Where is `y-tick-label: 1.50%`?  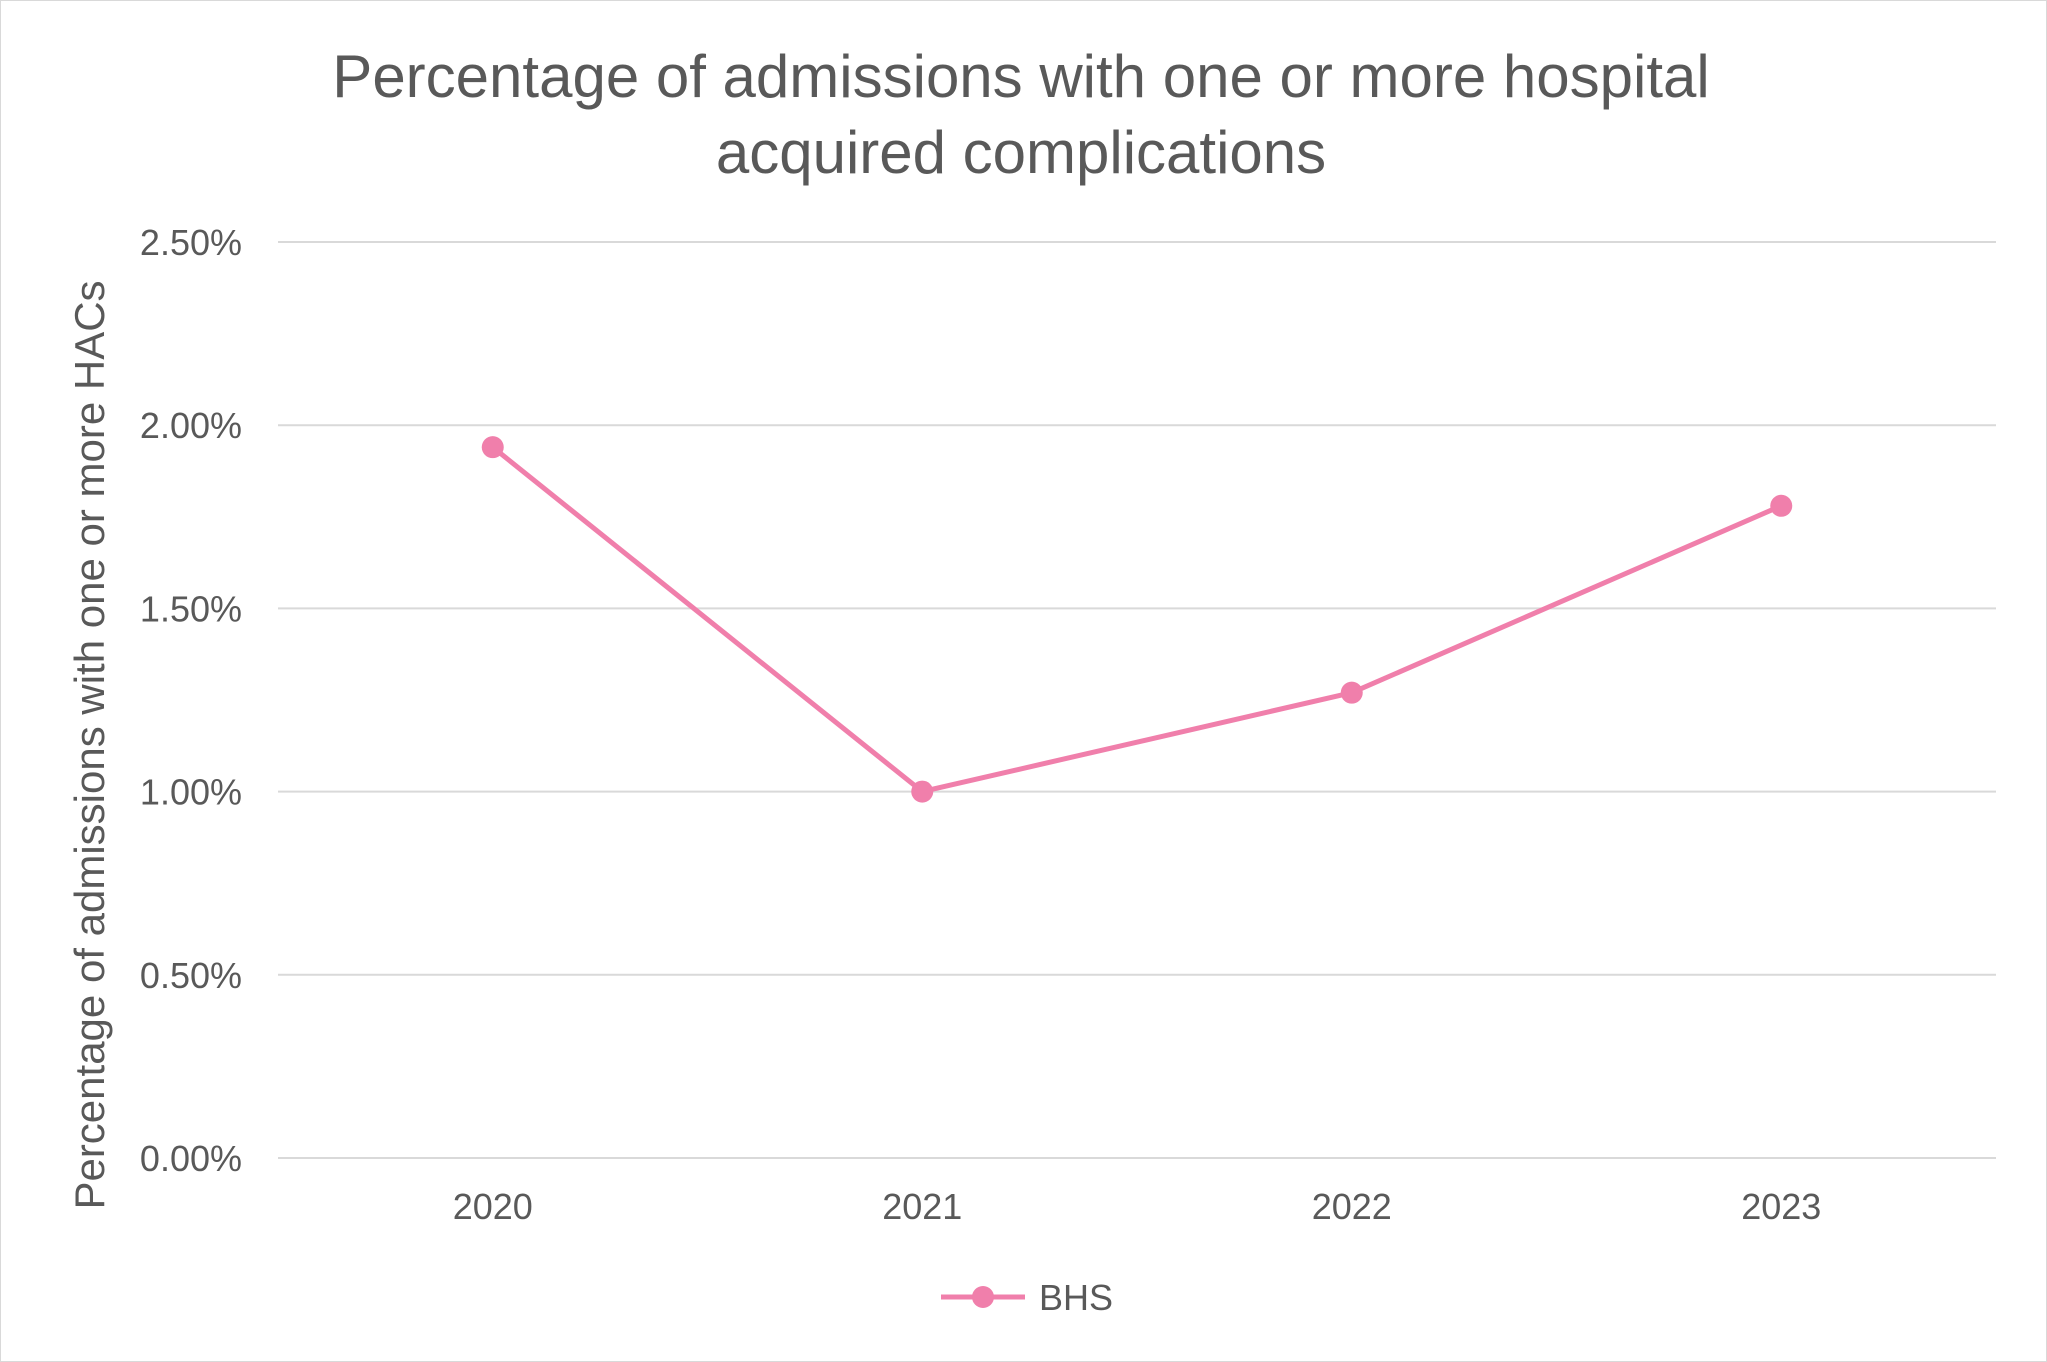
y-tick-label: 1.50% is located at coordinates (191, 608).